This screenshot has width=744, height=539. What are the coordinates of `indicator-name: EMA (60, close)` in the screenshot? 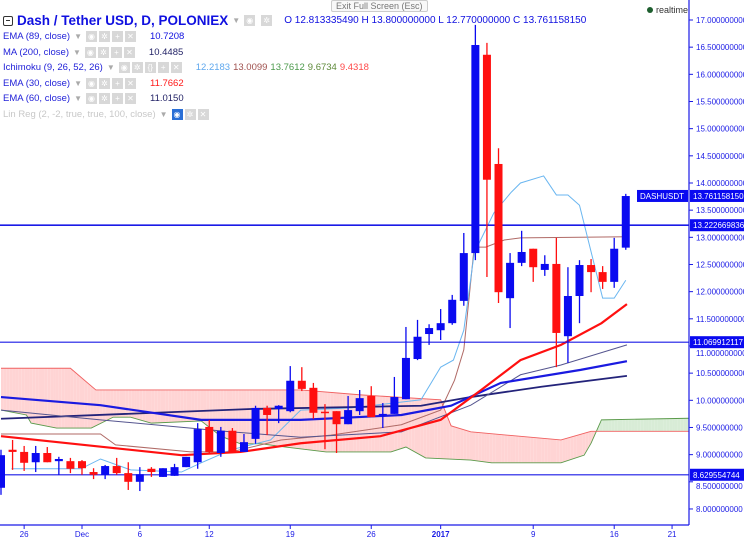 It's located at (37, 99).